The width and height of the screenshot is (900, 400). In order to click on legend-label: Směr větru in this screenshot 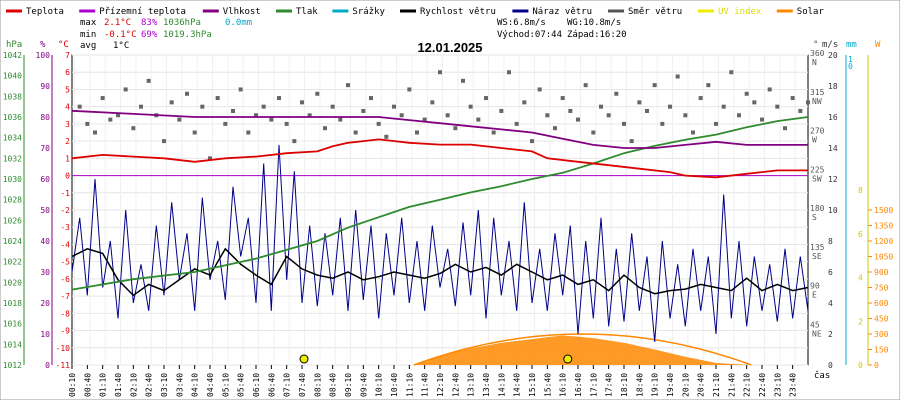, I will do `click(655, 12)`.